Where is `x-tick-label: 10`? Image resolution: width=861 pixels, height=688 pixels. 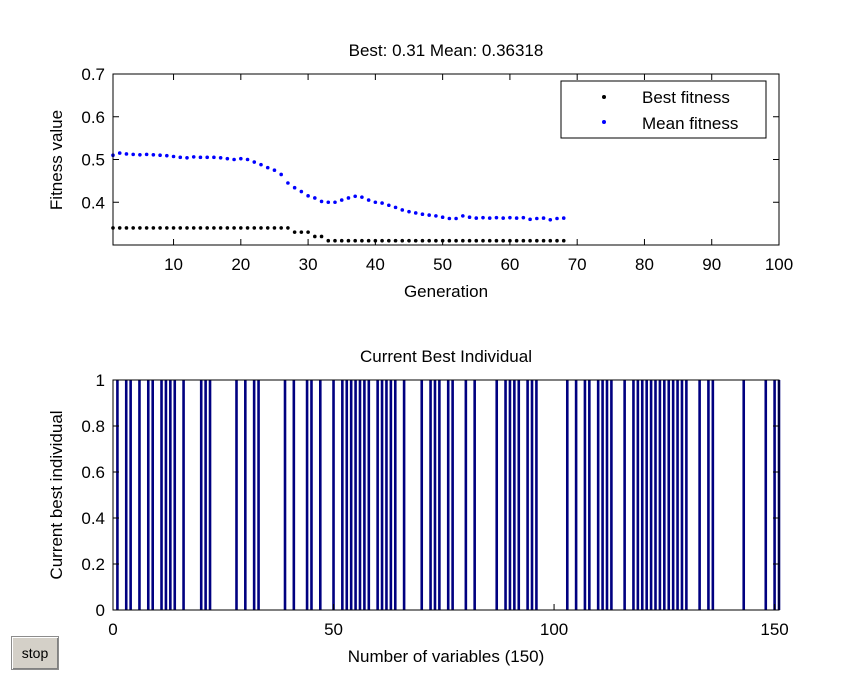
x-tick-label: 10 is located at coordinates (173, 264).